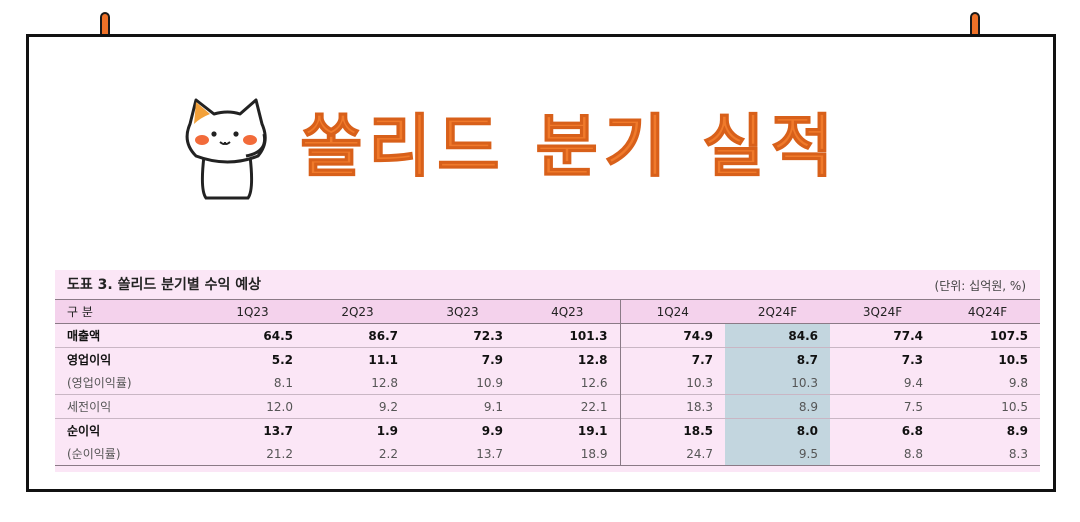  Describe the element at coordinates (226, 149) in the screenshot. I see `cat-mascot-icon` at that location.